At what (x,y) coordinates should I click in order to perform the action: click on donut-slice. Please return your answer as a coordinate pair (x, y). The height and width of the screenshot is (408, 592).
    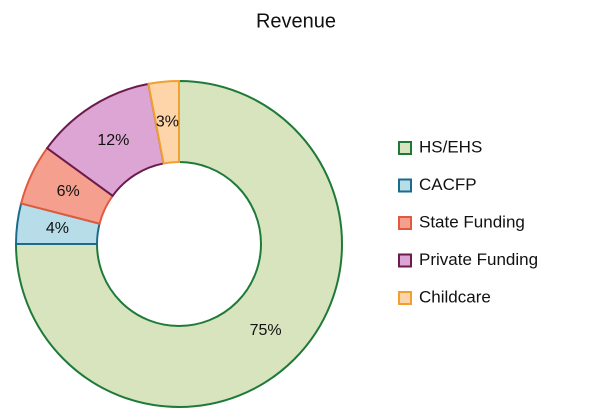
    Looking at the image, I should click on (163, 122).